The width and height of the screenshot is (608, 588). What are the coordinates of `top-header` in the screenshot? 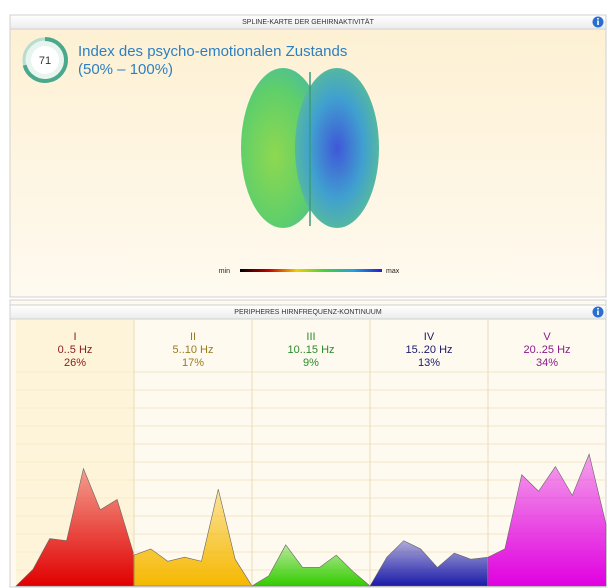 It's located at (308, 22).